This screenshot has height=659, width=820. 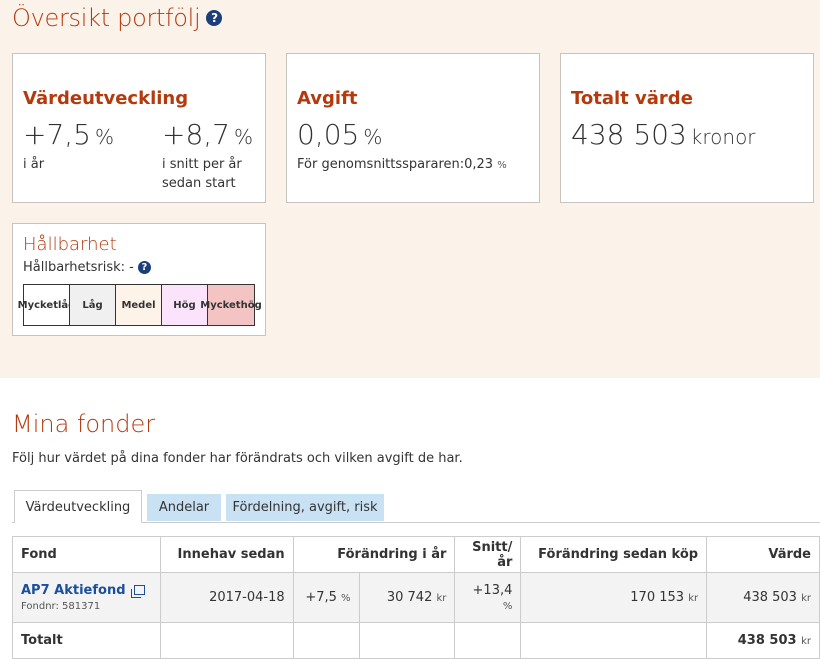 I want to click on tab-value-development: Värdeutveckling, so click(x=78, y=506).